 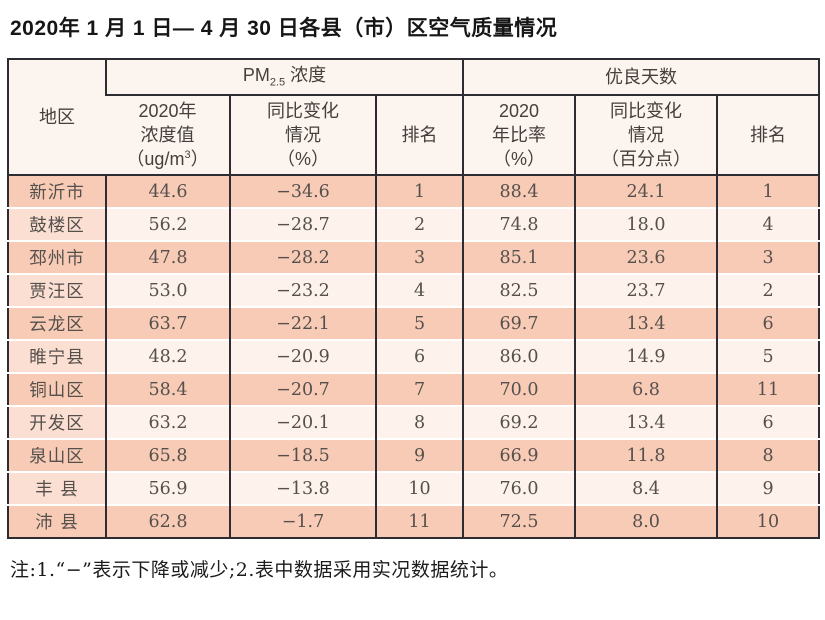 I want to click on col-header-gd-ratio: 2020 年比率 （%）, so click(x=519, y=135).